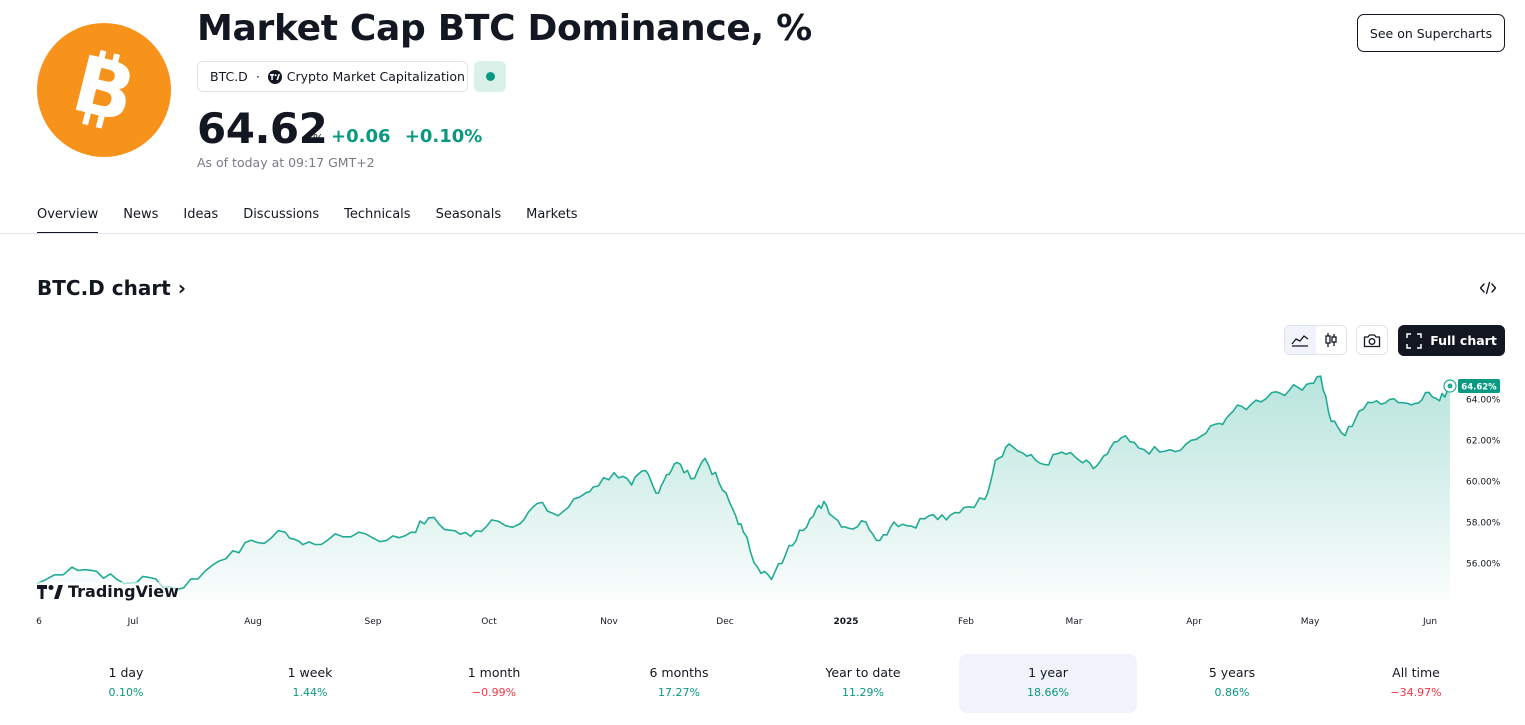  I want to click on full-chart-button: Full chart, so click(1451, 340).